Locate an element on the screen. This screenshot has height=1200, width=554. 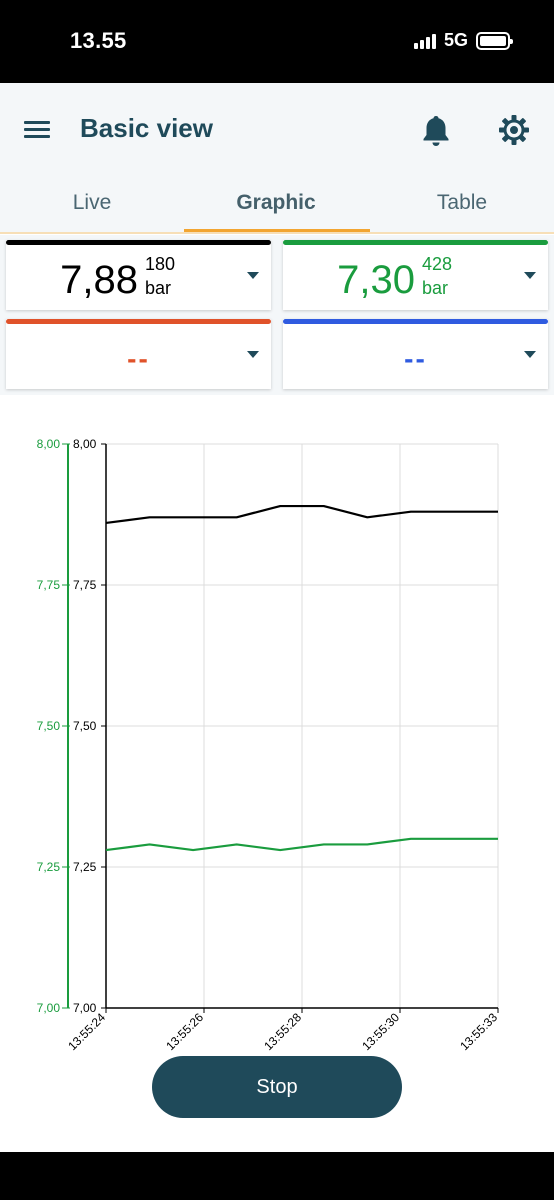
home-indicator-area is located at coordinates (277, 1176).